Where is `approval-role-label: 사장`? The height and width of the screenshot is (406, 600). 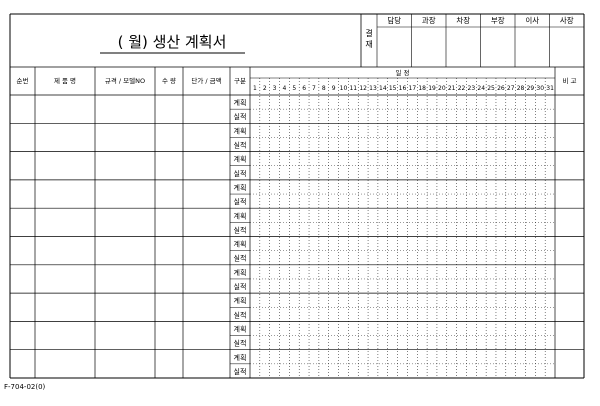 approval-role-label: 사장 is located at coordinates (567, 20).